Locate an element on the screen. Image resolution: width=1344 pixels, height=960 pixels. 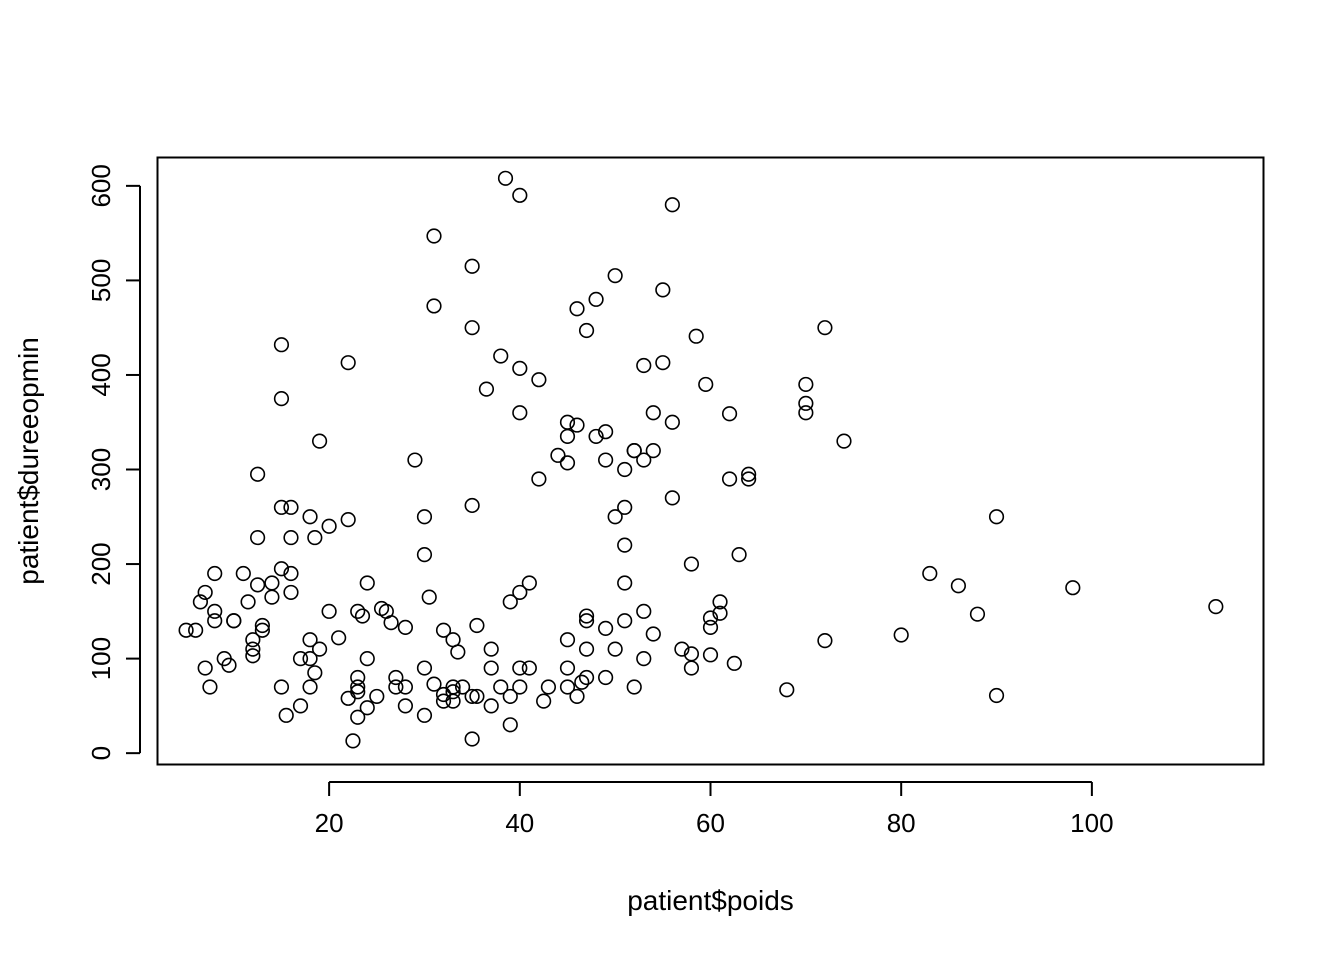
x-tick-label: 20 is located at coordinates (329, 823).